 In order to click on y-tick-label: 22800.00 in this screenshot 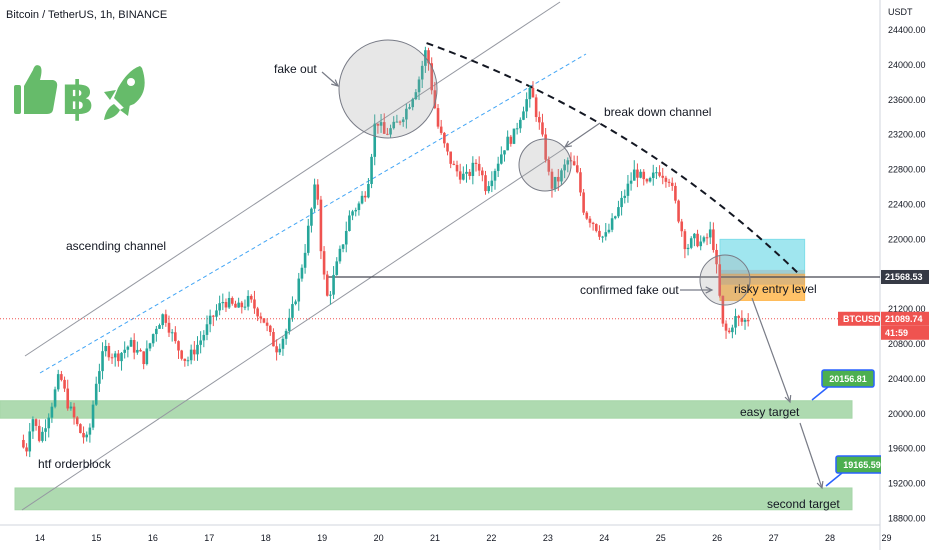, I will do `click(907, 170)`.